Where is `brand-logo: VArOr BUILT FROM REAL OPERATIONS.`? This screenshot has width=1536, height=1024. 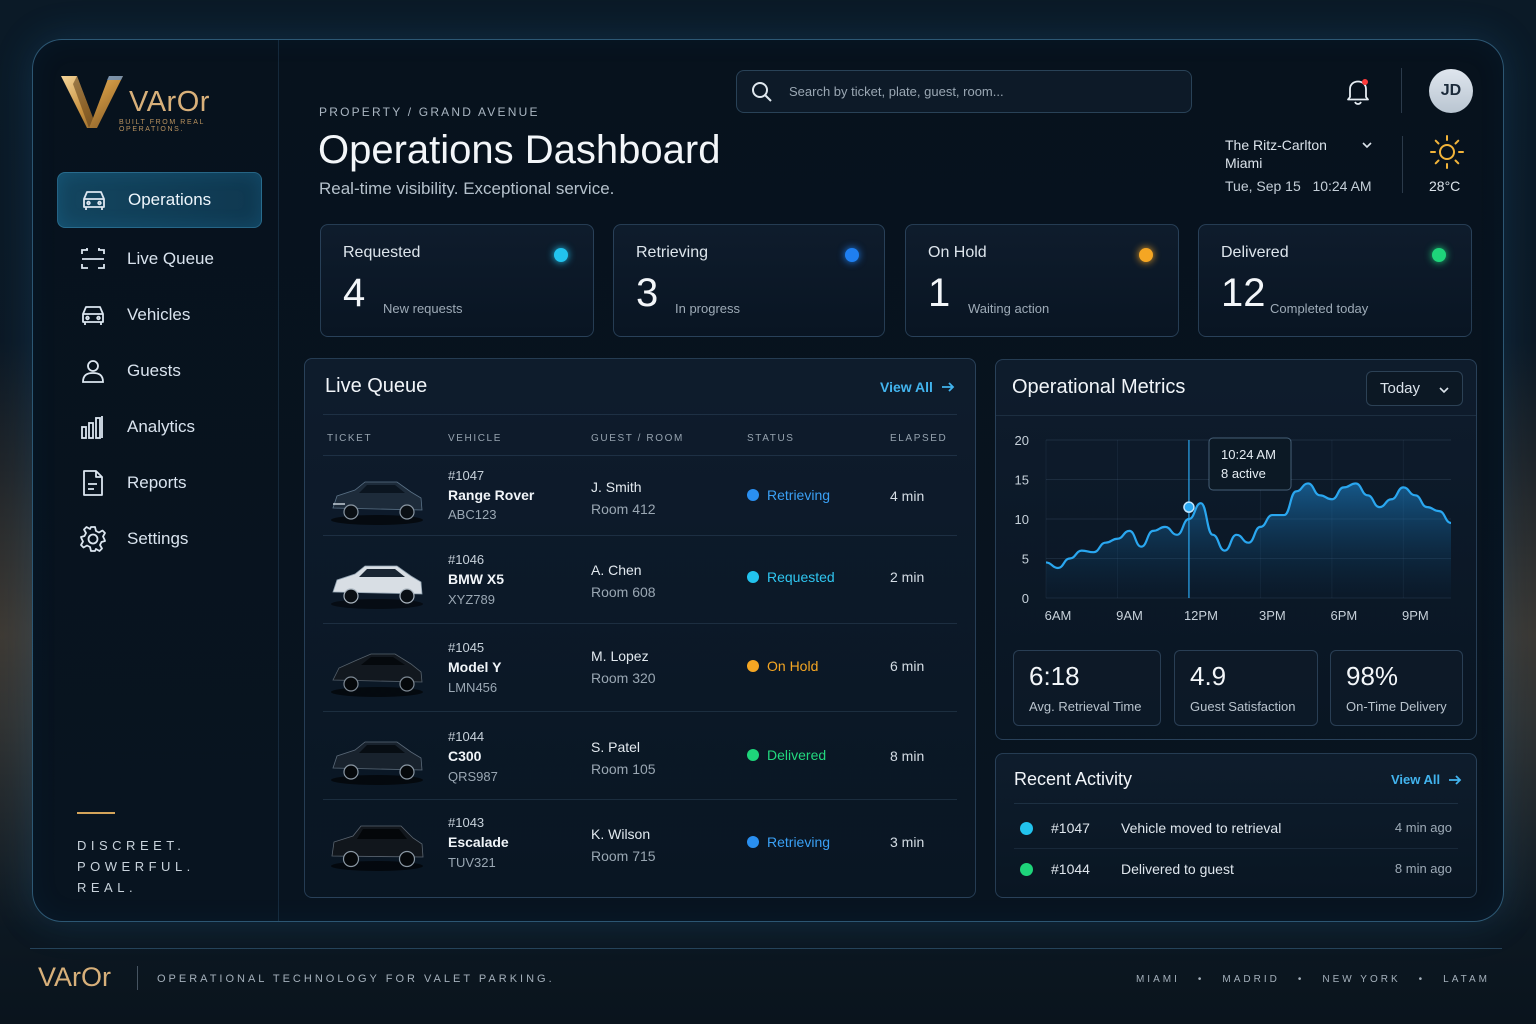 brand-logo: VArOr BUILT FROM REAL OPERATIONS. is located at coordinates (164, 102).